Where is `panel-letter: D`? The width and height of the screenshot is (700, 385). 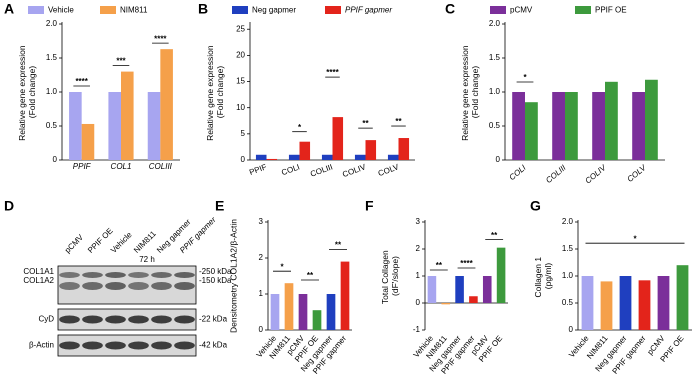 panel-letter: D is located at coordinates (9, 206).